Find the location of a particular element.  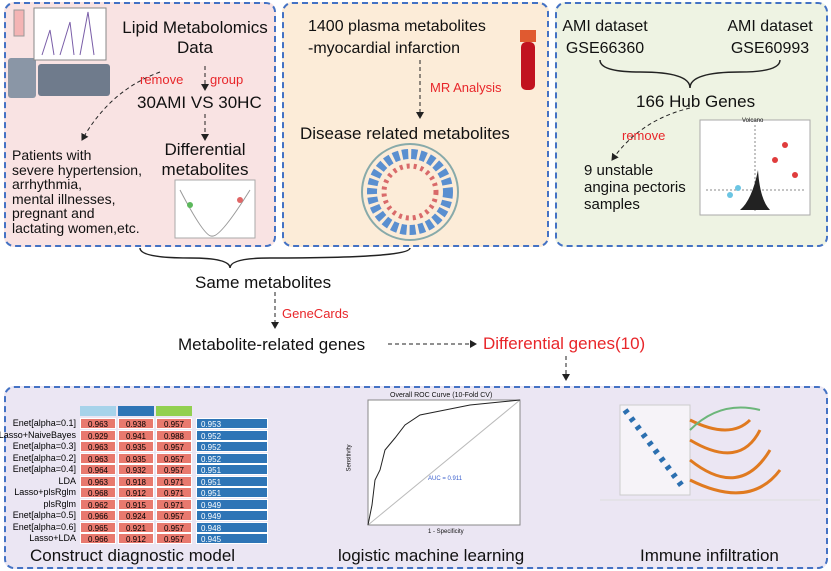

text-line: severe hypertension, is located at coordinates (77, 169).